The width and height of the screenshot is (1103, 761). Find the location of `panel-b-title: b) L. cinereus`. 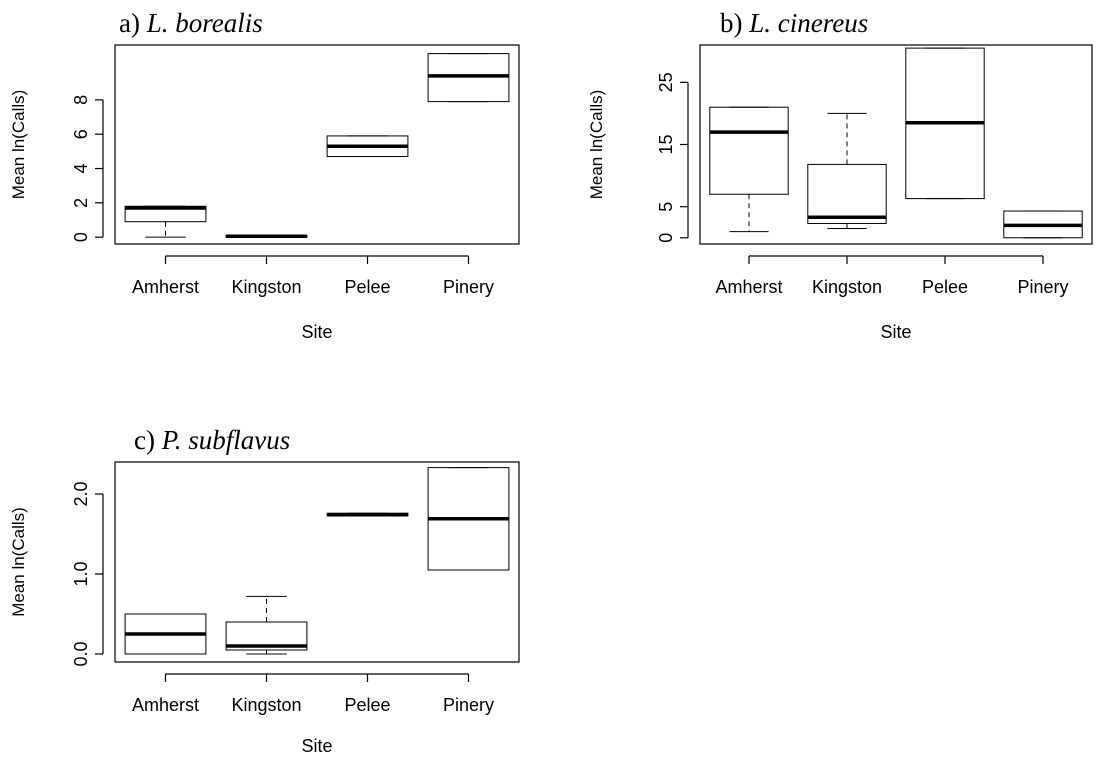

panel-b-title: b) L. cinereus is located at coordinates (794, 23).